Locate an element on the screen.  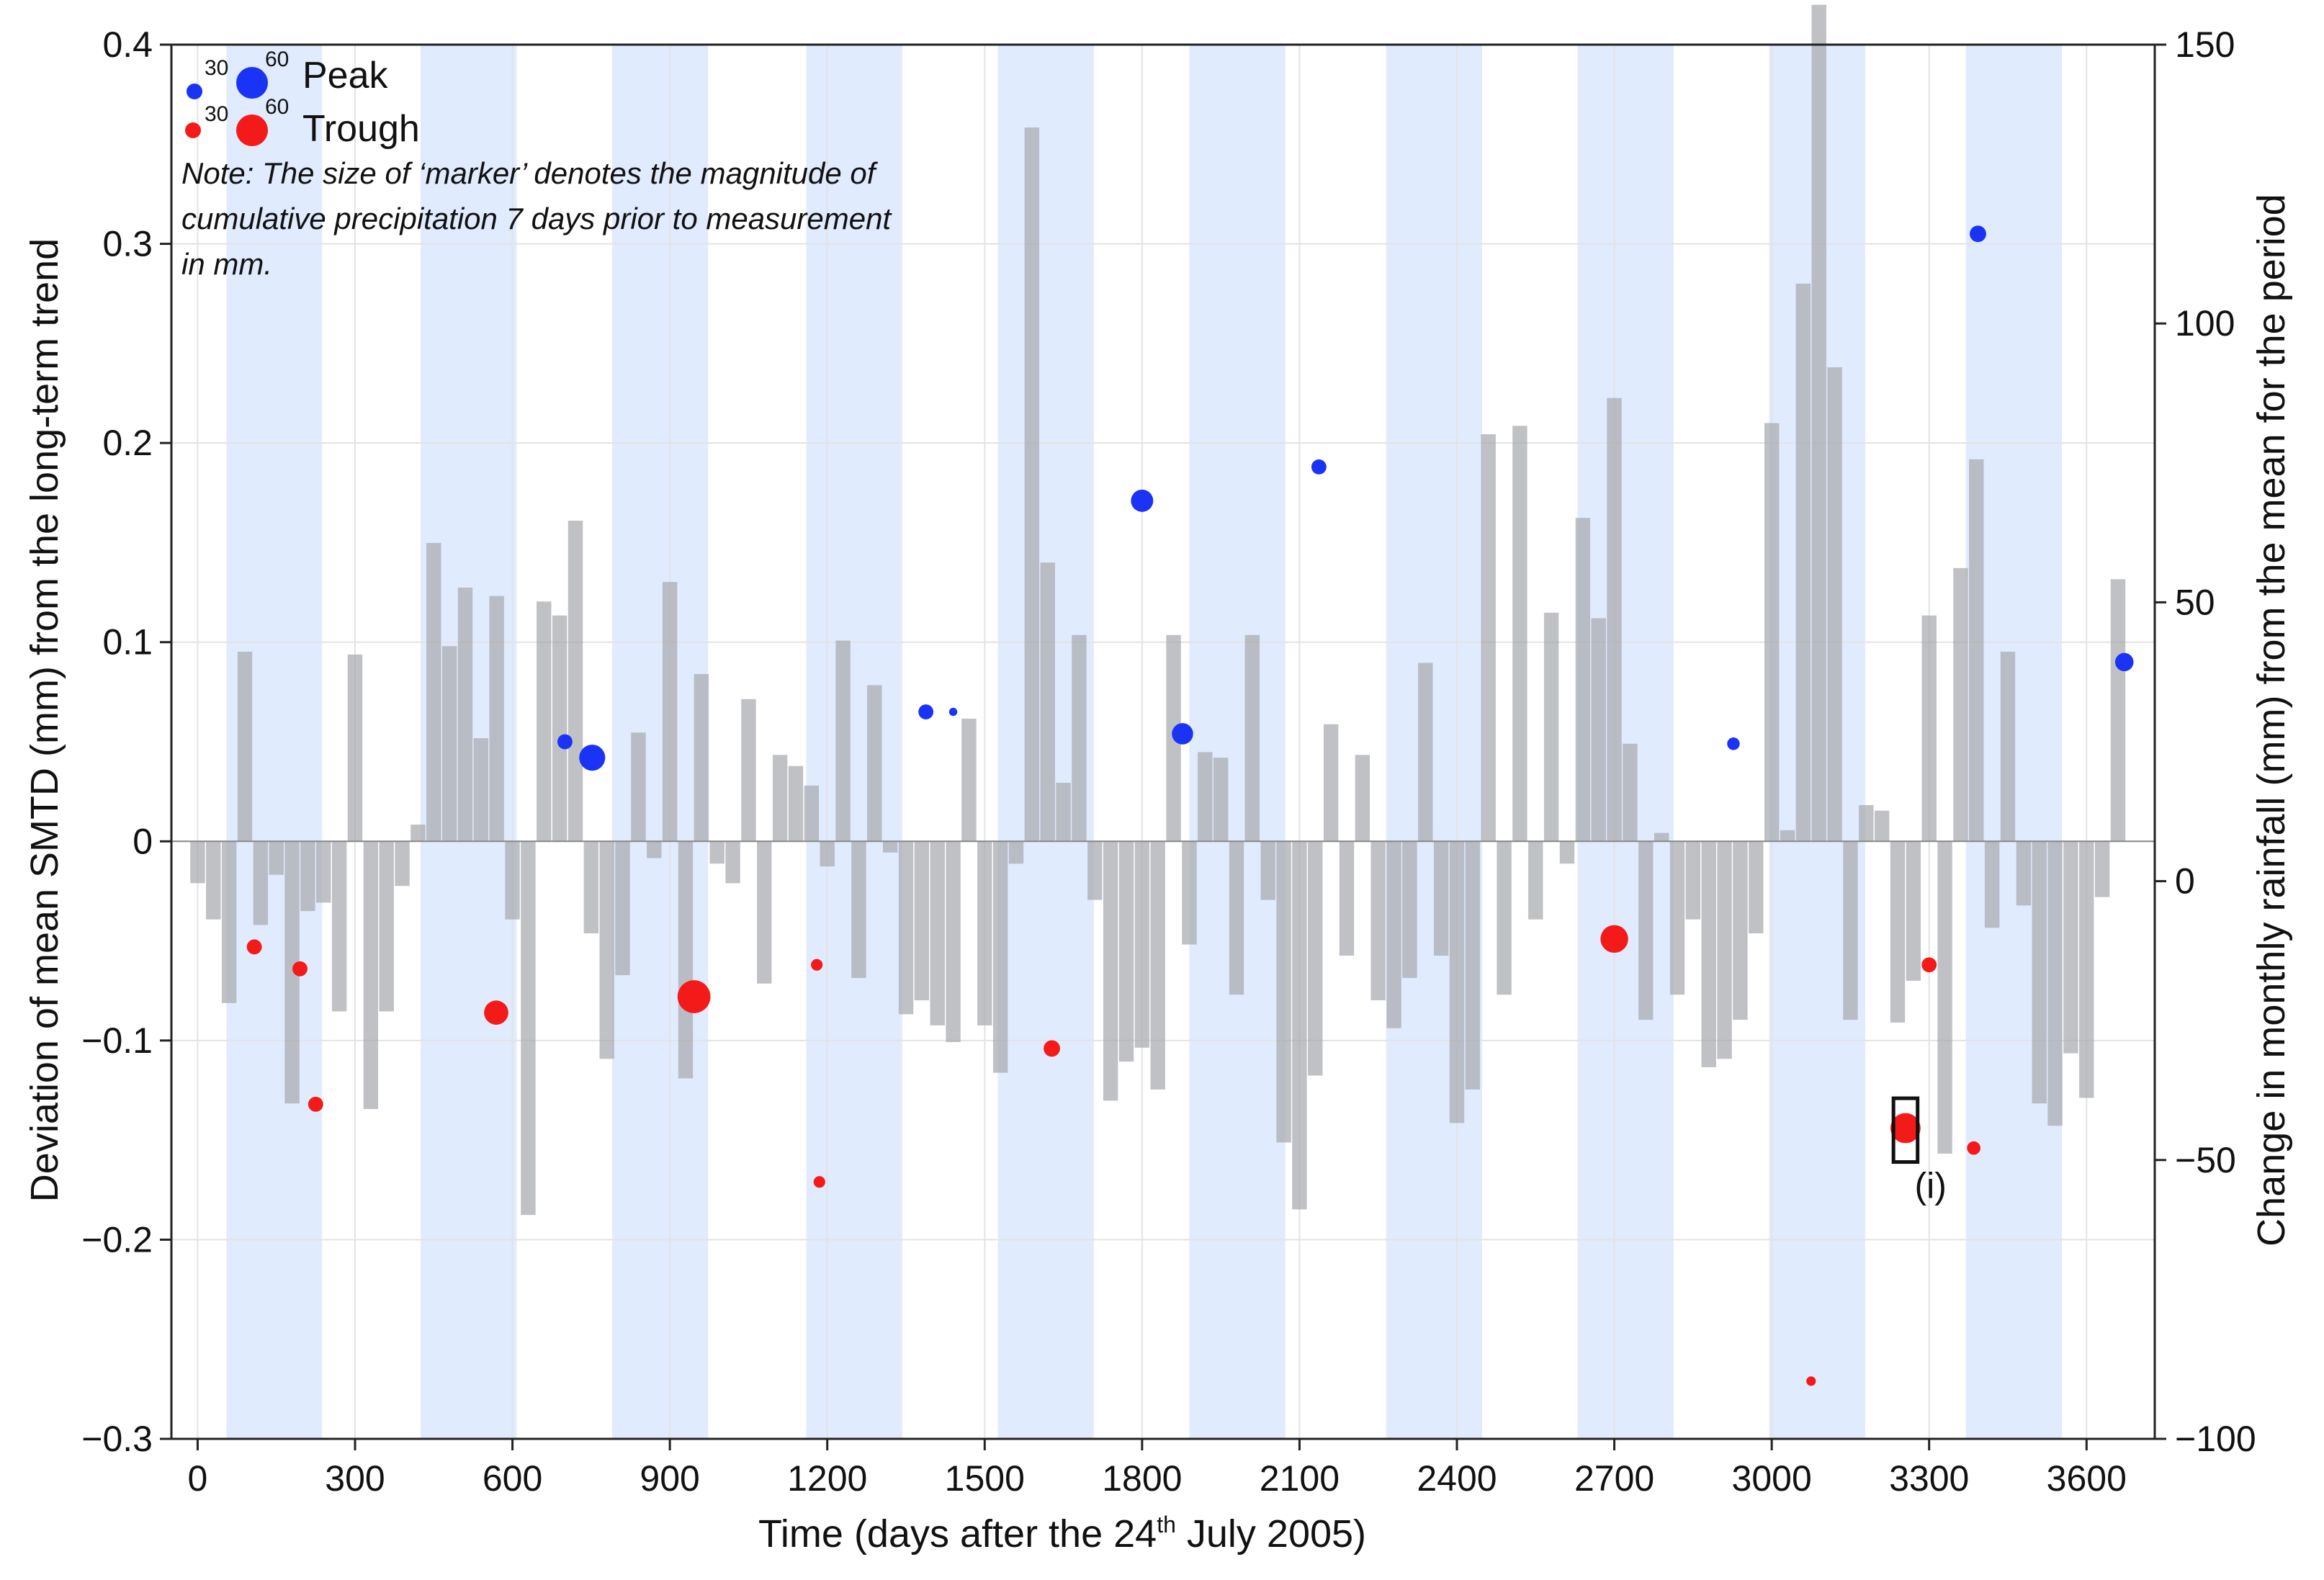
y-right-tick-label-4: 100 is located at coordinates (2205, 323).